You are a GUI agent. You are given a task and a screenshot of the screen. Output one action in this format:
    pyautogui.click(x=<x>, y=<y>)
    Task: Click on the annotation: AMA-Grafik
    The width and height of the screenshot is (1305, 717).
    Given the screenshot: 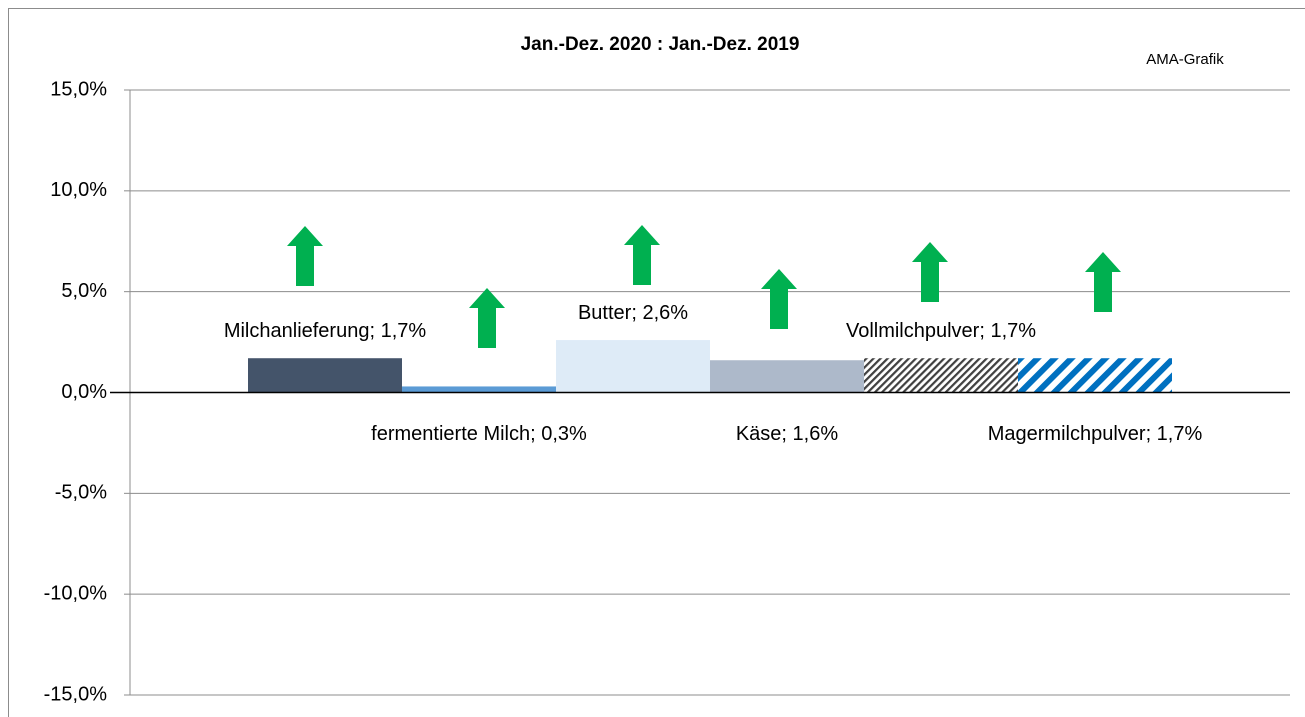 What is the action you would take?
    pyautogui.click(x=1185, y=59)
    